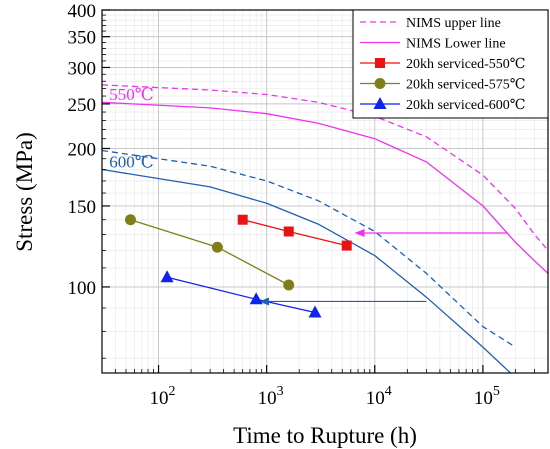  I want to click on legend-label: NIMS upper line, so click(453, 23).